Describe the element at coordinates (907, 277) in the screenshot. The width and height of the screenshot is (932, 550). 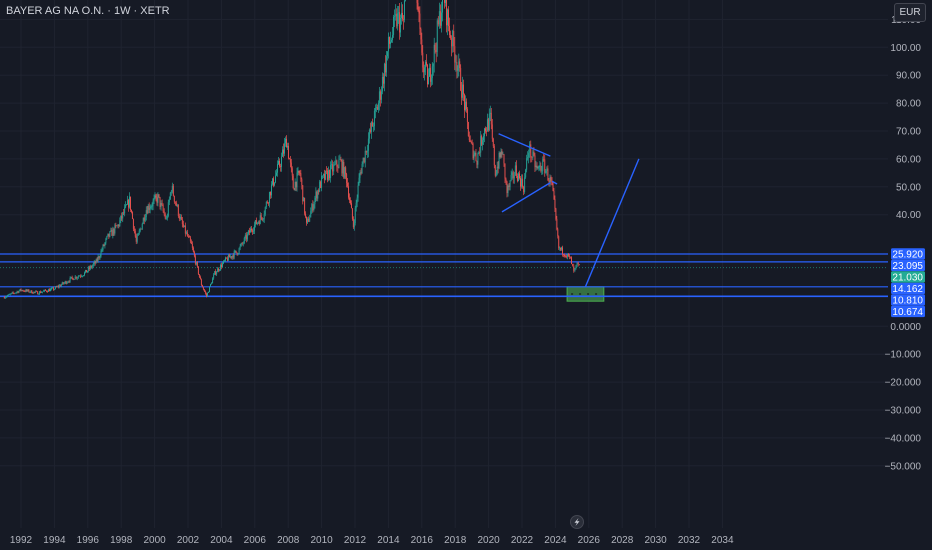
I see `price-label-text: 21.030` at that location.